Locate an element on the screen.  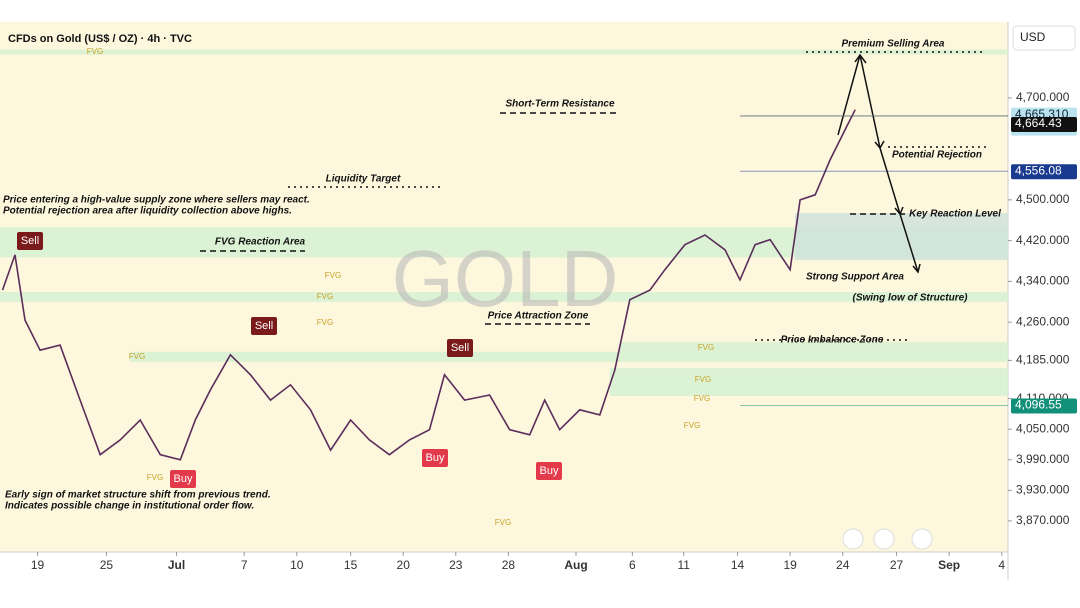
annotation: Potential Rejection is located at coordinates (937, 155).